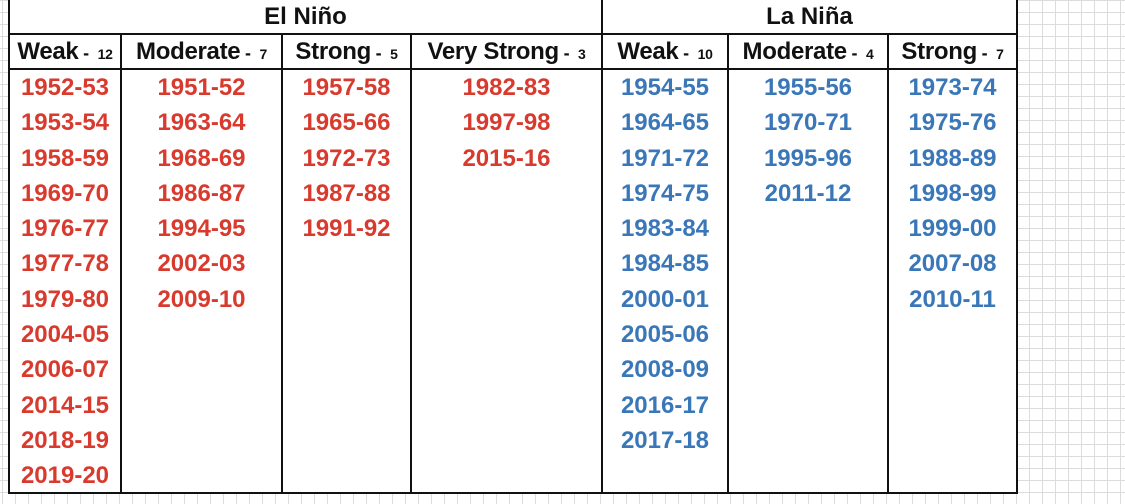 Image resolution: width=1125 pixels, height=504 pixels. What do you see at coordinates (506, 87) in the screenshot?
I see `year-cell: 1982-83` at bounding box center [506, 87].